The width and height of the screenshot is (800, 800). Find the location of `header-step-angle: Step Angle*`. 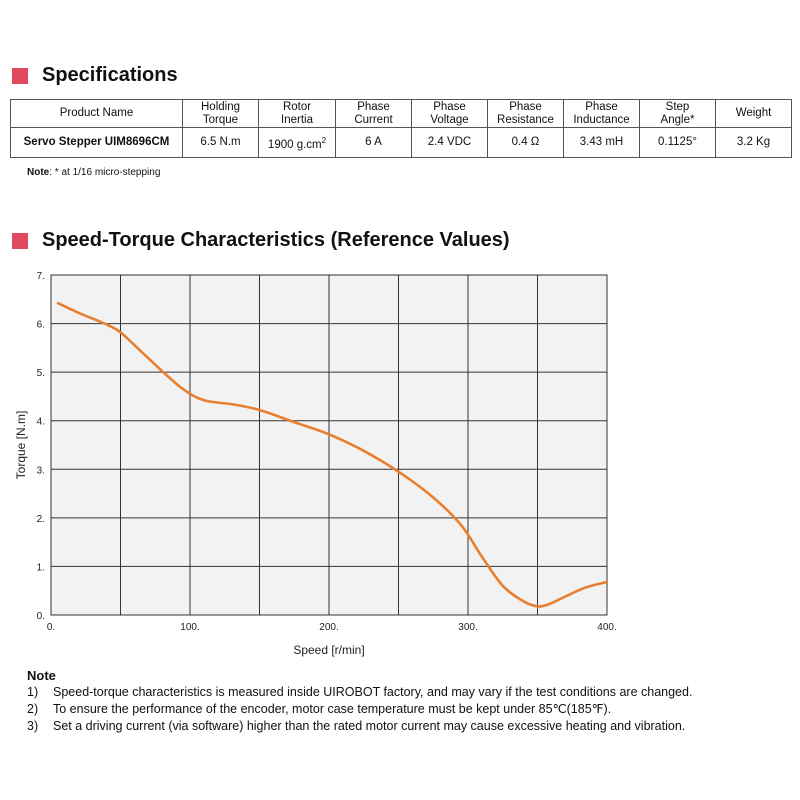

header-step-angle: Step Angle* is located at coordinates (677, 113).